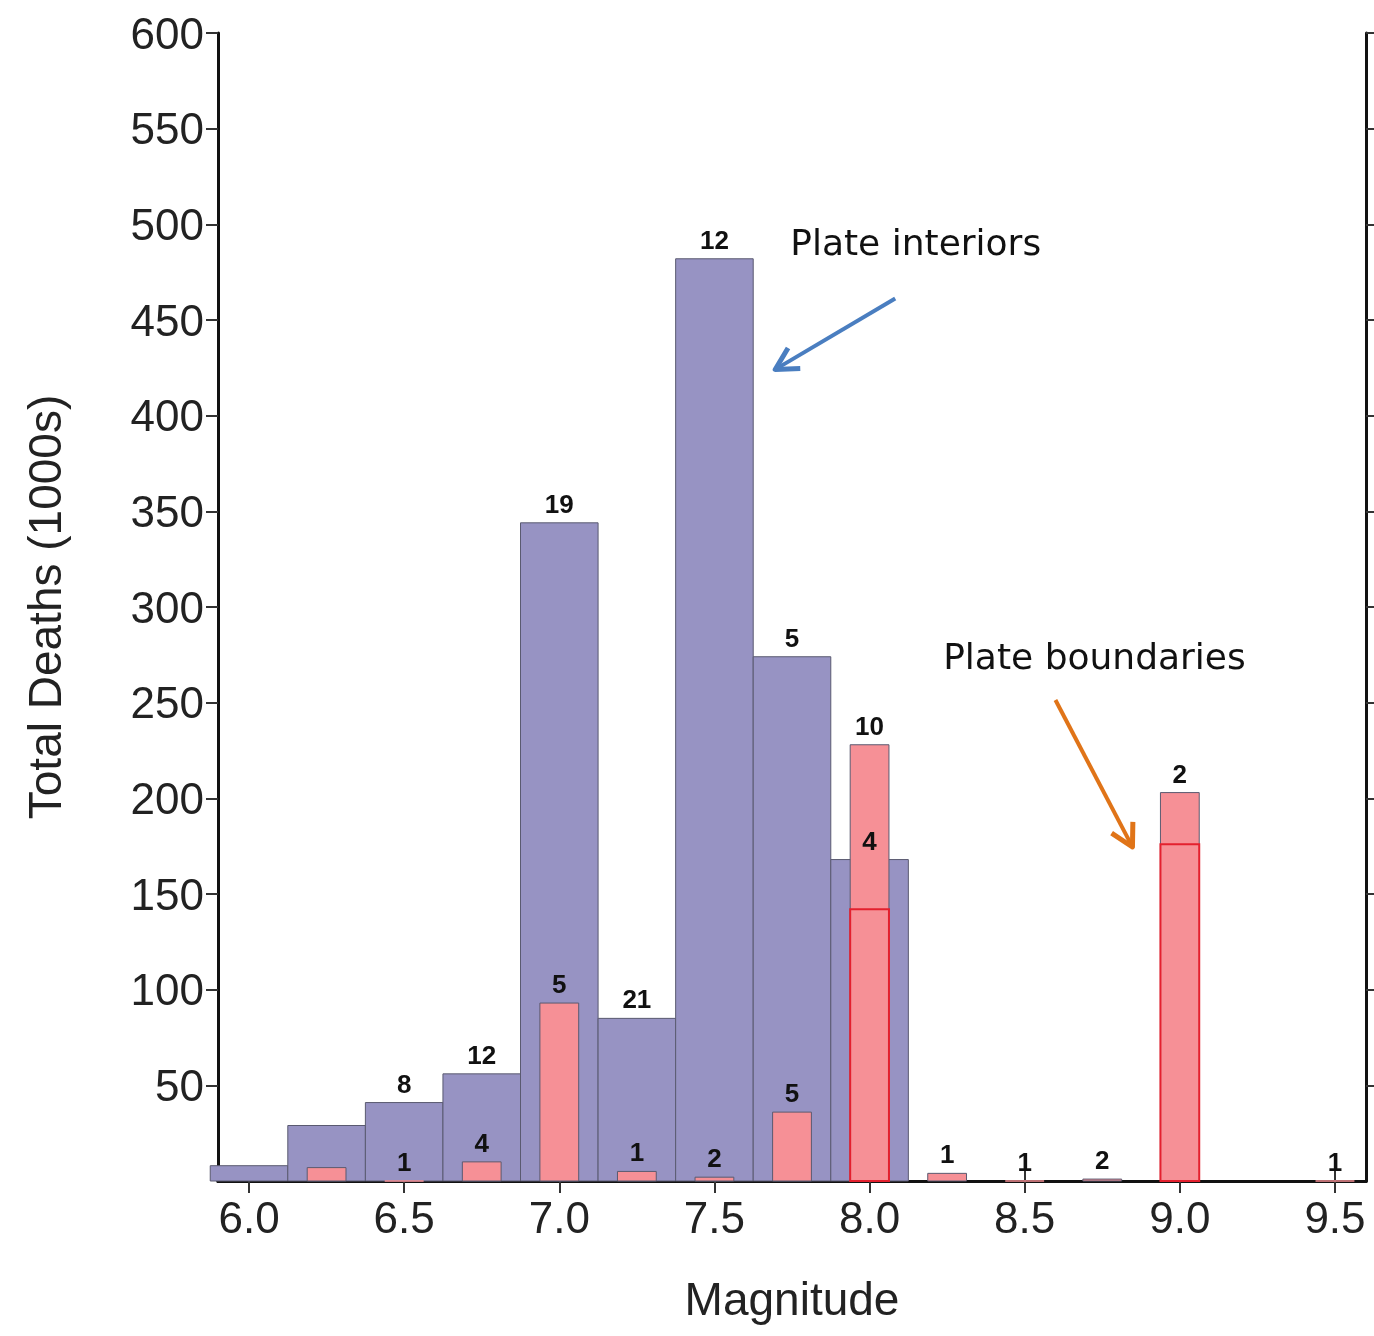 This screenshot has height=1336, width=1374. Describe the element at coordinates (404, 1083) in the screenshot. I see `annotation: 8` at that location.